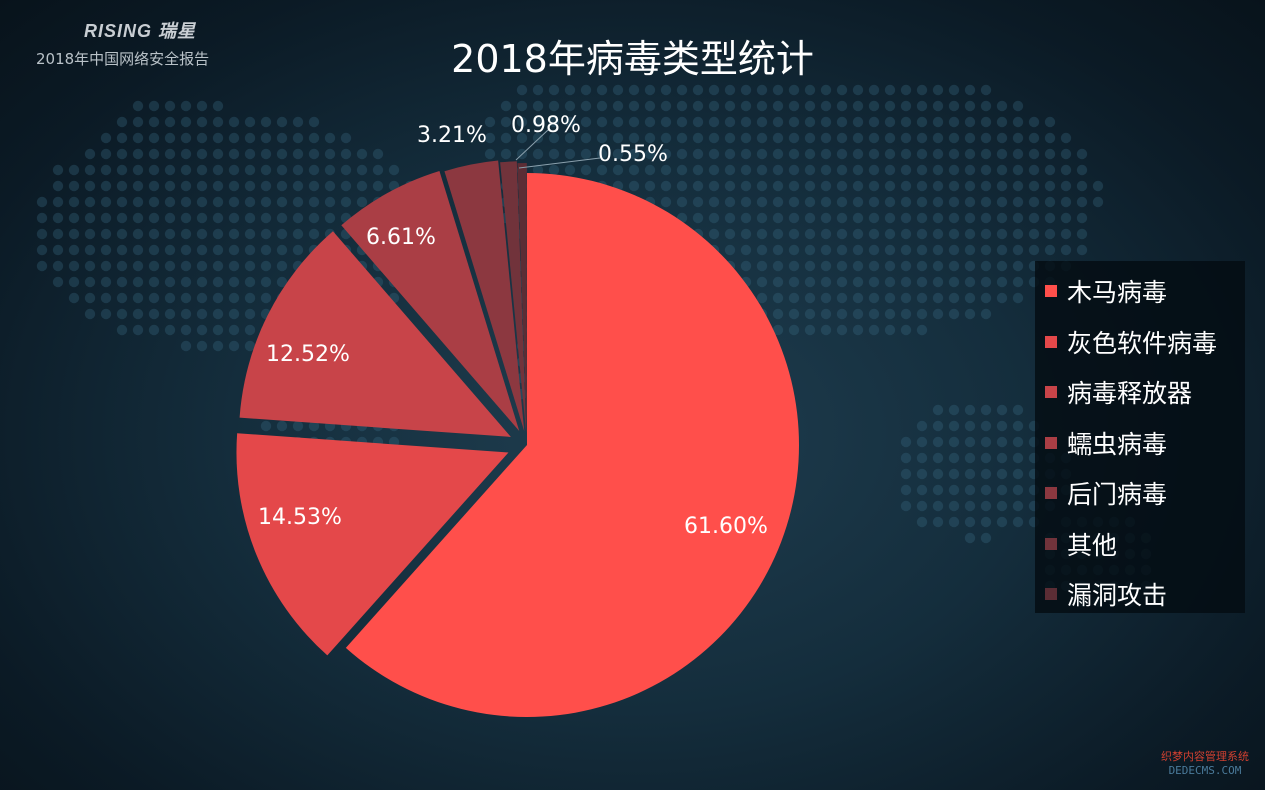  Describe the element at coordinates (452, 135) in the screenshot. I see `data-label-5: 3.21%` at that location.